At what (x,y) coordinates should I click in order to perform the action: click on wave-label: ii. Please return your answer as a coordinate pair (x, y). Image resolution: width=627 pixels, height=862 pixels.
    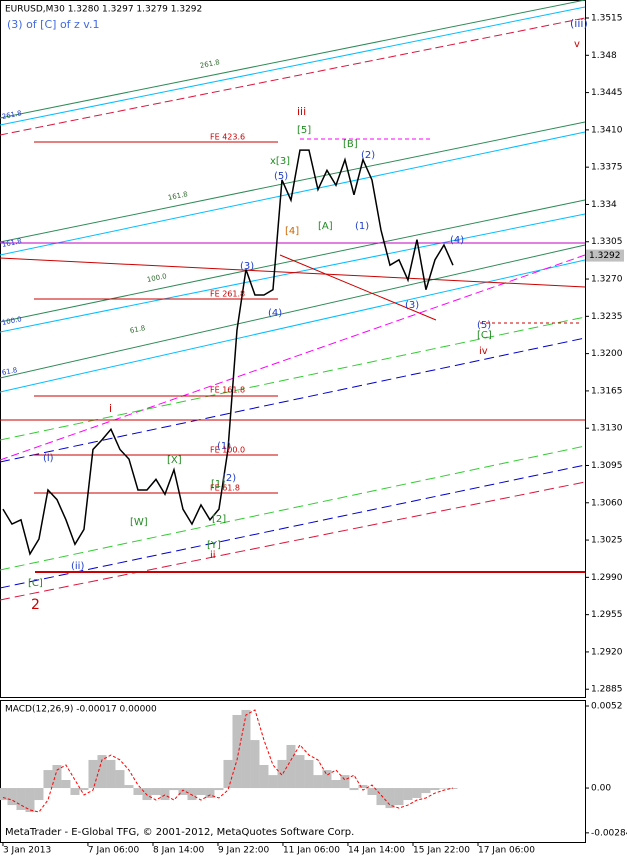
    Looking at the image, I should click on (213, 555).